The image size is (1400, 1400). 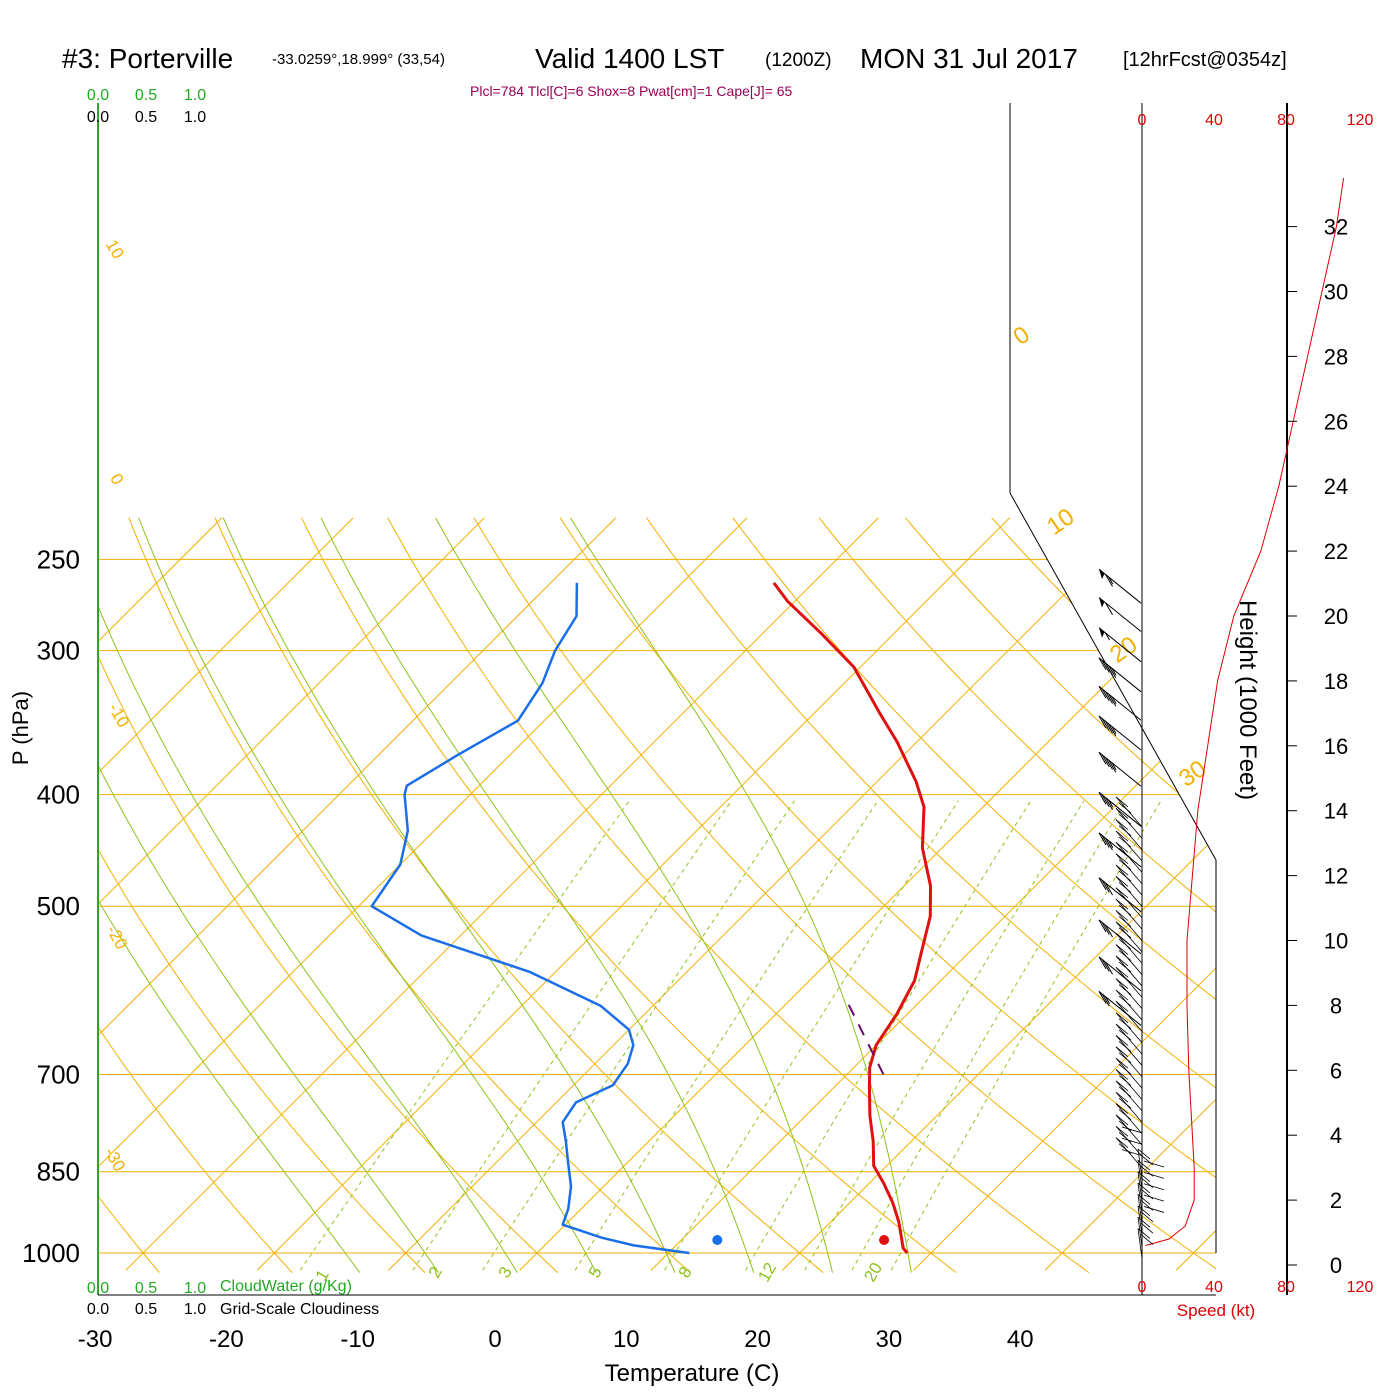 I want to click on pressure-tick-label: 250, so click(x=58, y=559).